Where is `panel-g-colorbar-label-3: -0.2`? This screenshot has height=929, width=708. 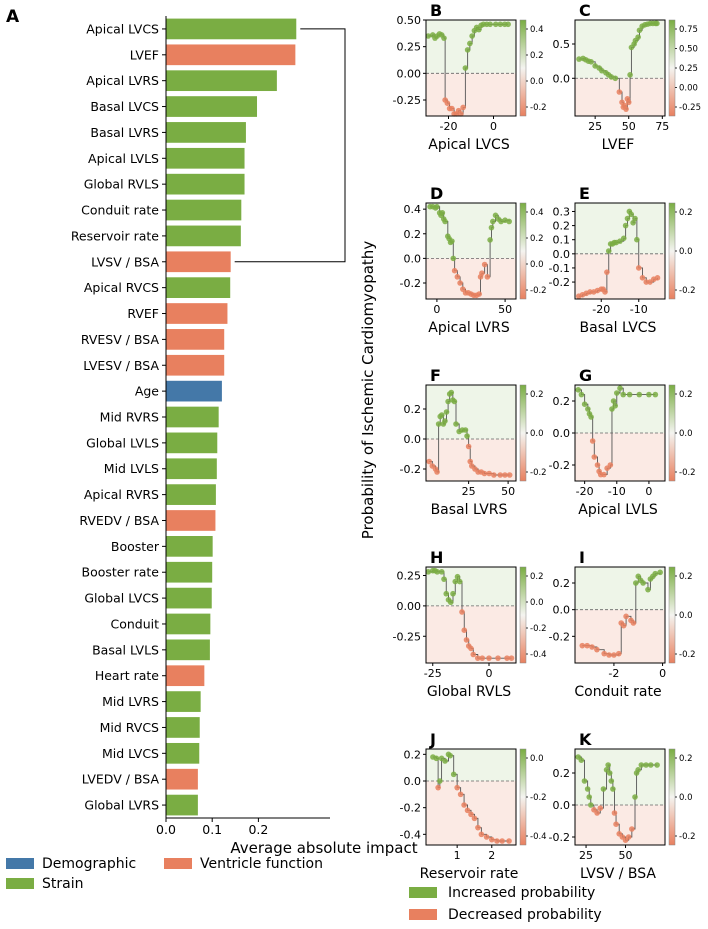 panel-g-colorbar-label-3: -0.2 is located at coordinates (687, 473).